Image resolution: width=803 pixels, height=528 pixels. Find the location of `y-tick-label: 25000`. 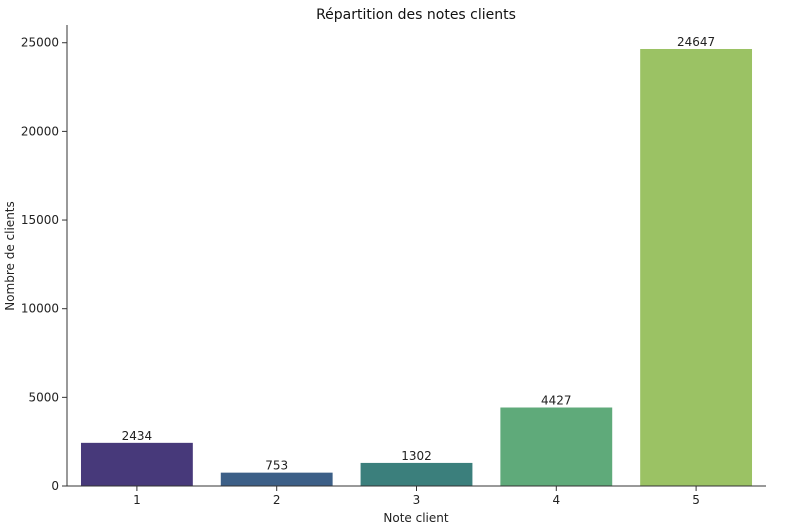

y-tick-label: 25000 is located at coordinates (40, 43).